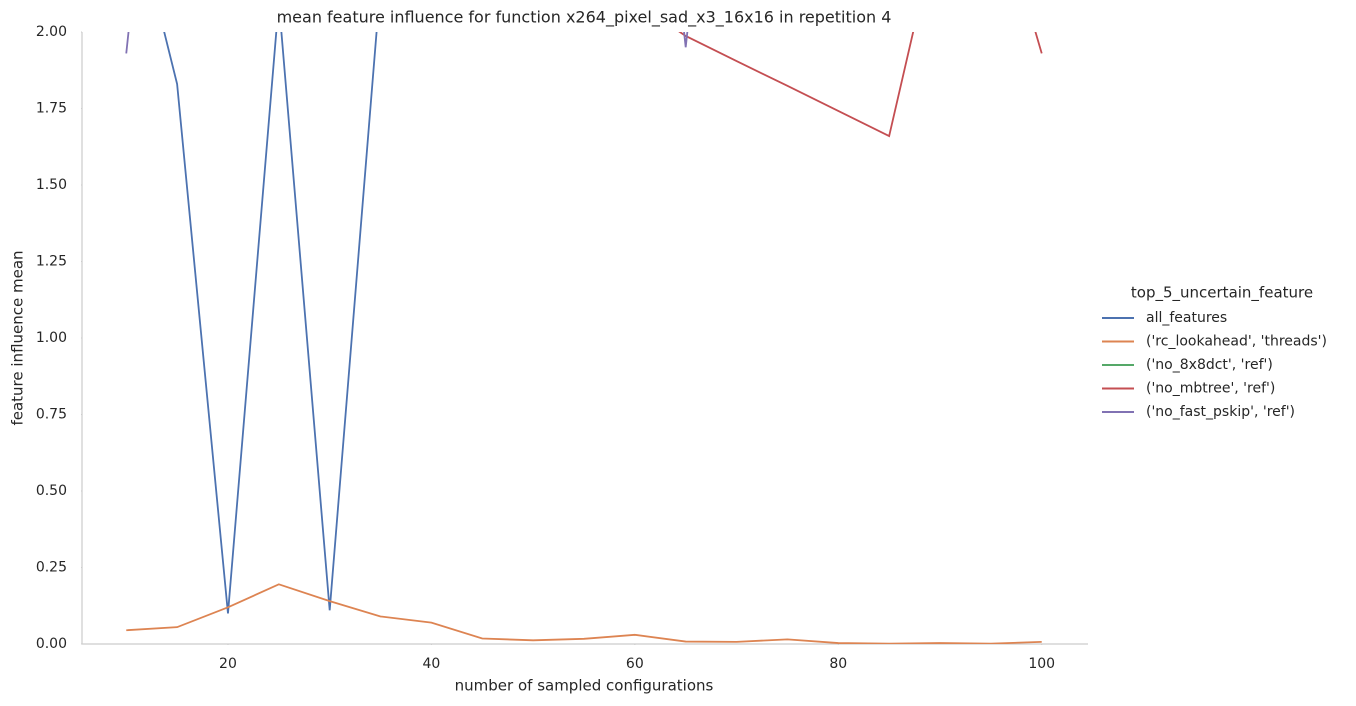 Image resolution: width=1356 pixels, height=706 pixels. I want to click on x-tick-label: 20, so click(228, 664).